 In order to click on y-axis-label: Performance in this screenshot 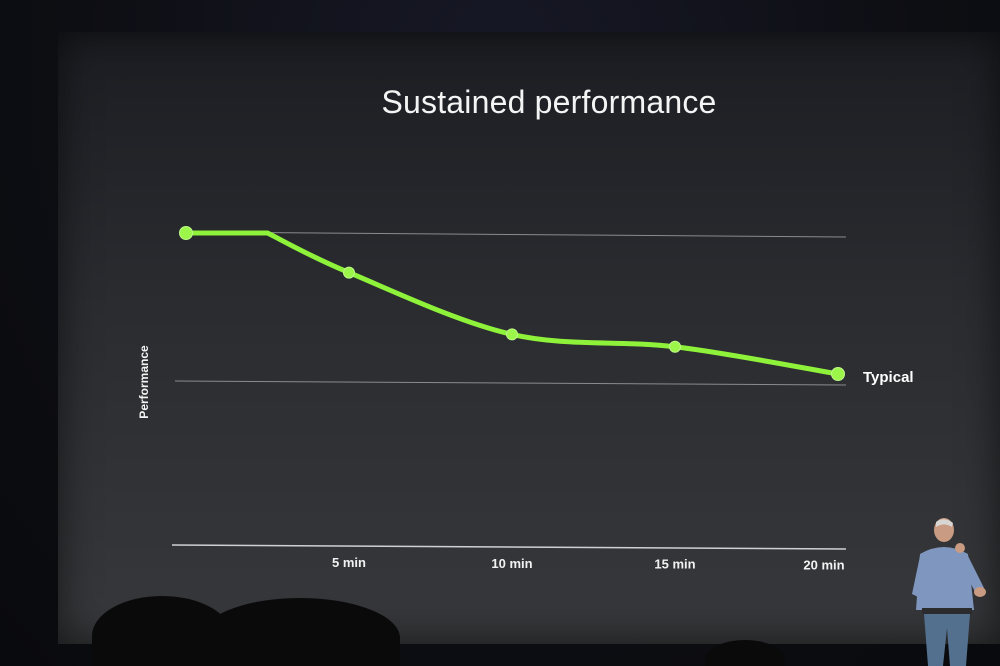, I will do `click(144, 382)`.